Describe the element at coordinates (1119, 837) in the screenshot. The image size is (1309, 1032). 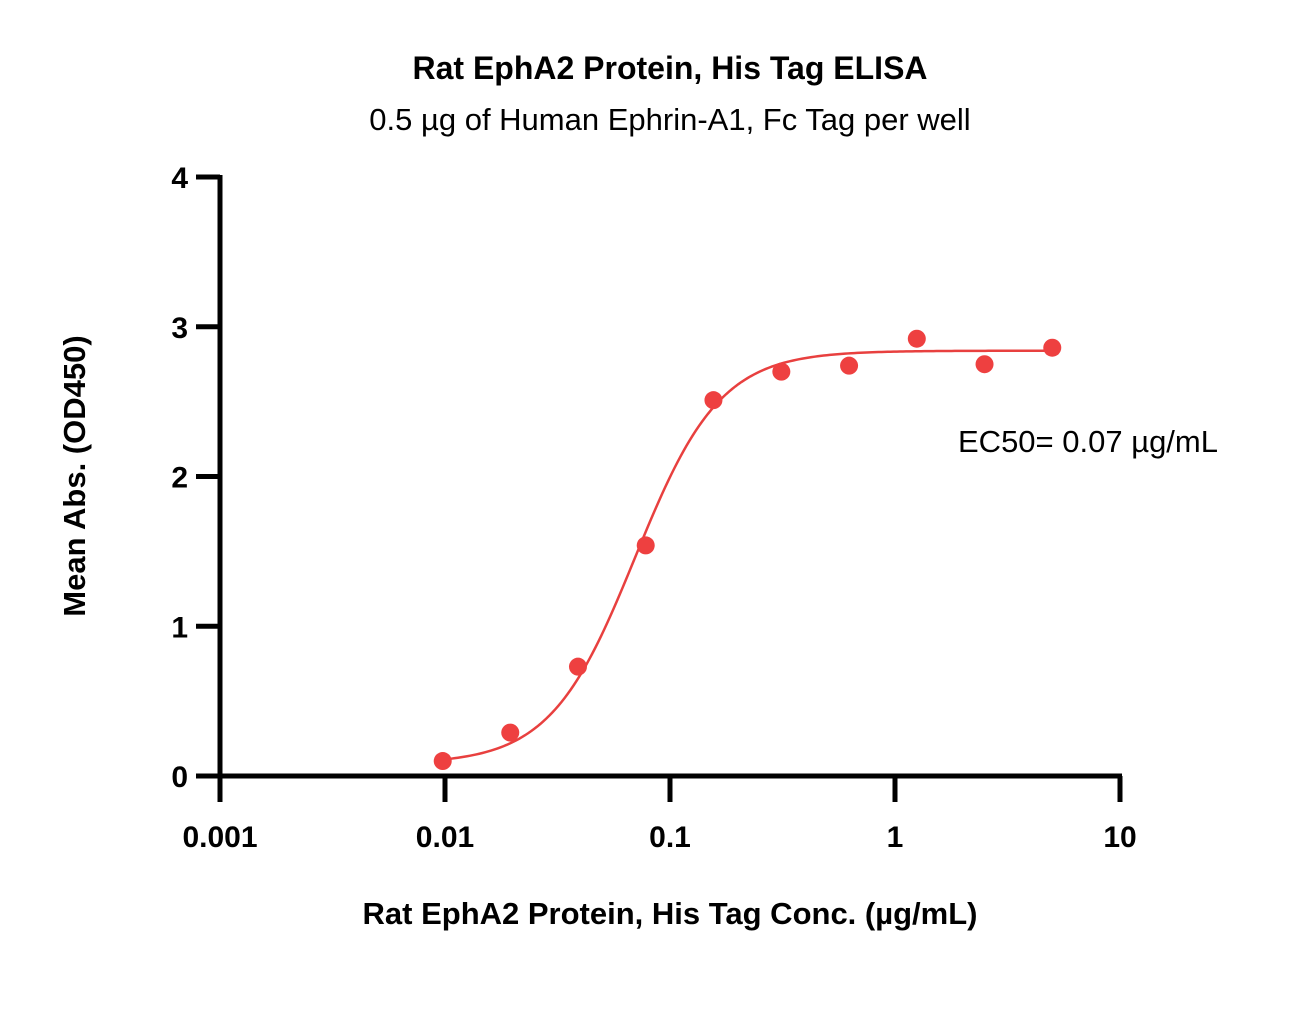
I see `x-tick-label: 10` at that location.